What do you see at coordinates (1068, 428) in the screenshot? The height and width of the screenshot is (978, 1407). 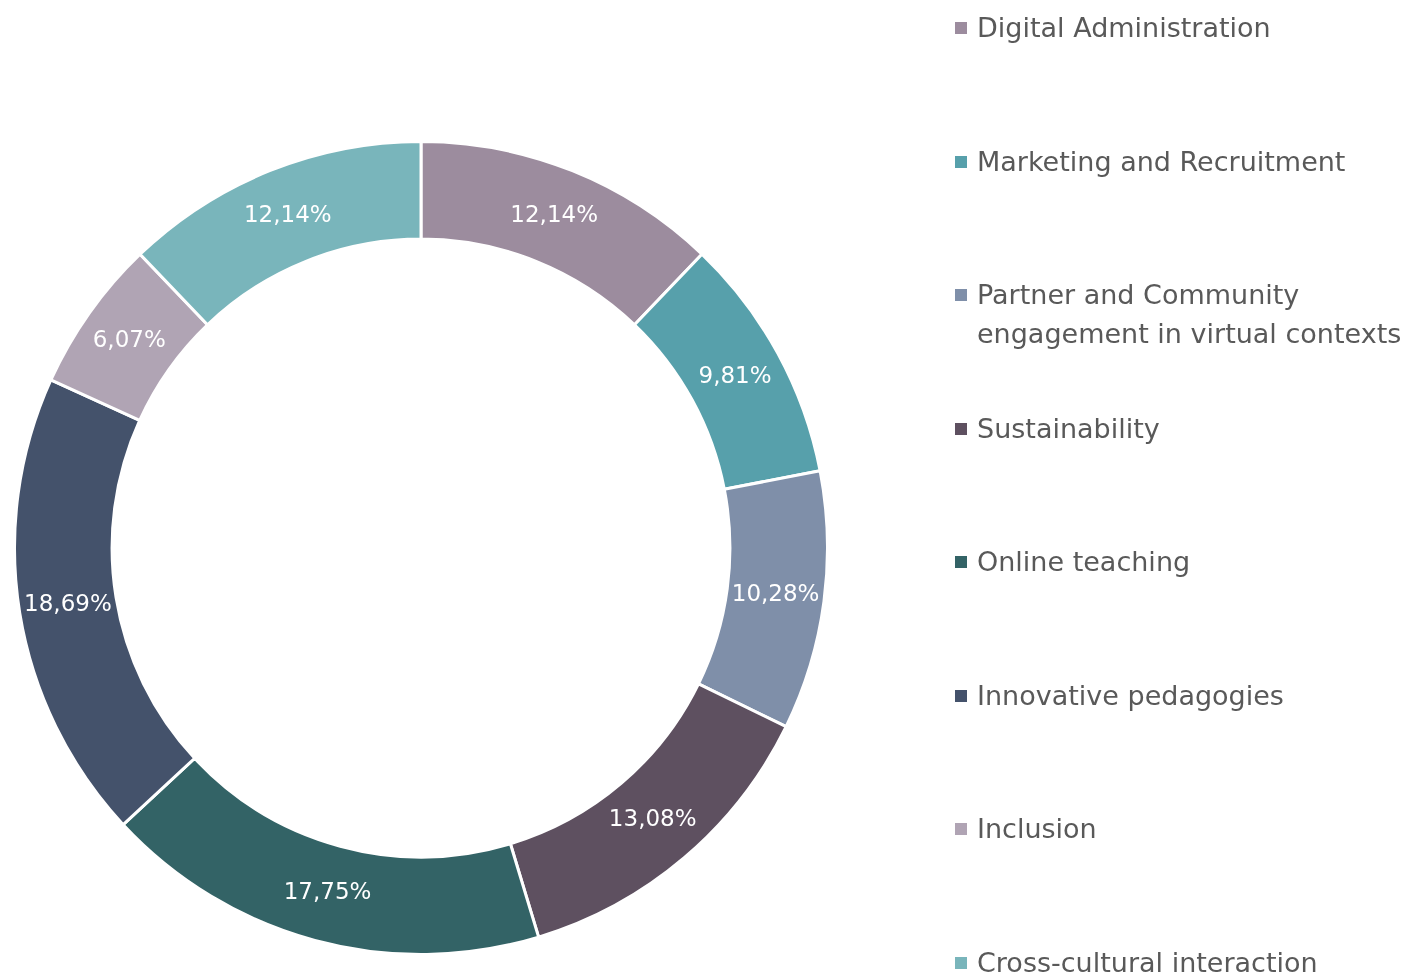 I see `legend-label: Sustainability` at bounding box center [1068, 428].